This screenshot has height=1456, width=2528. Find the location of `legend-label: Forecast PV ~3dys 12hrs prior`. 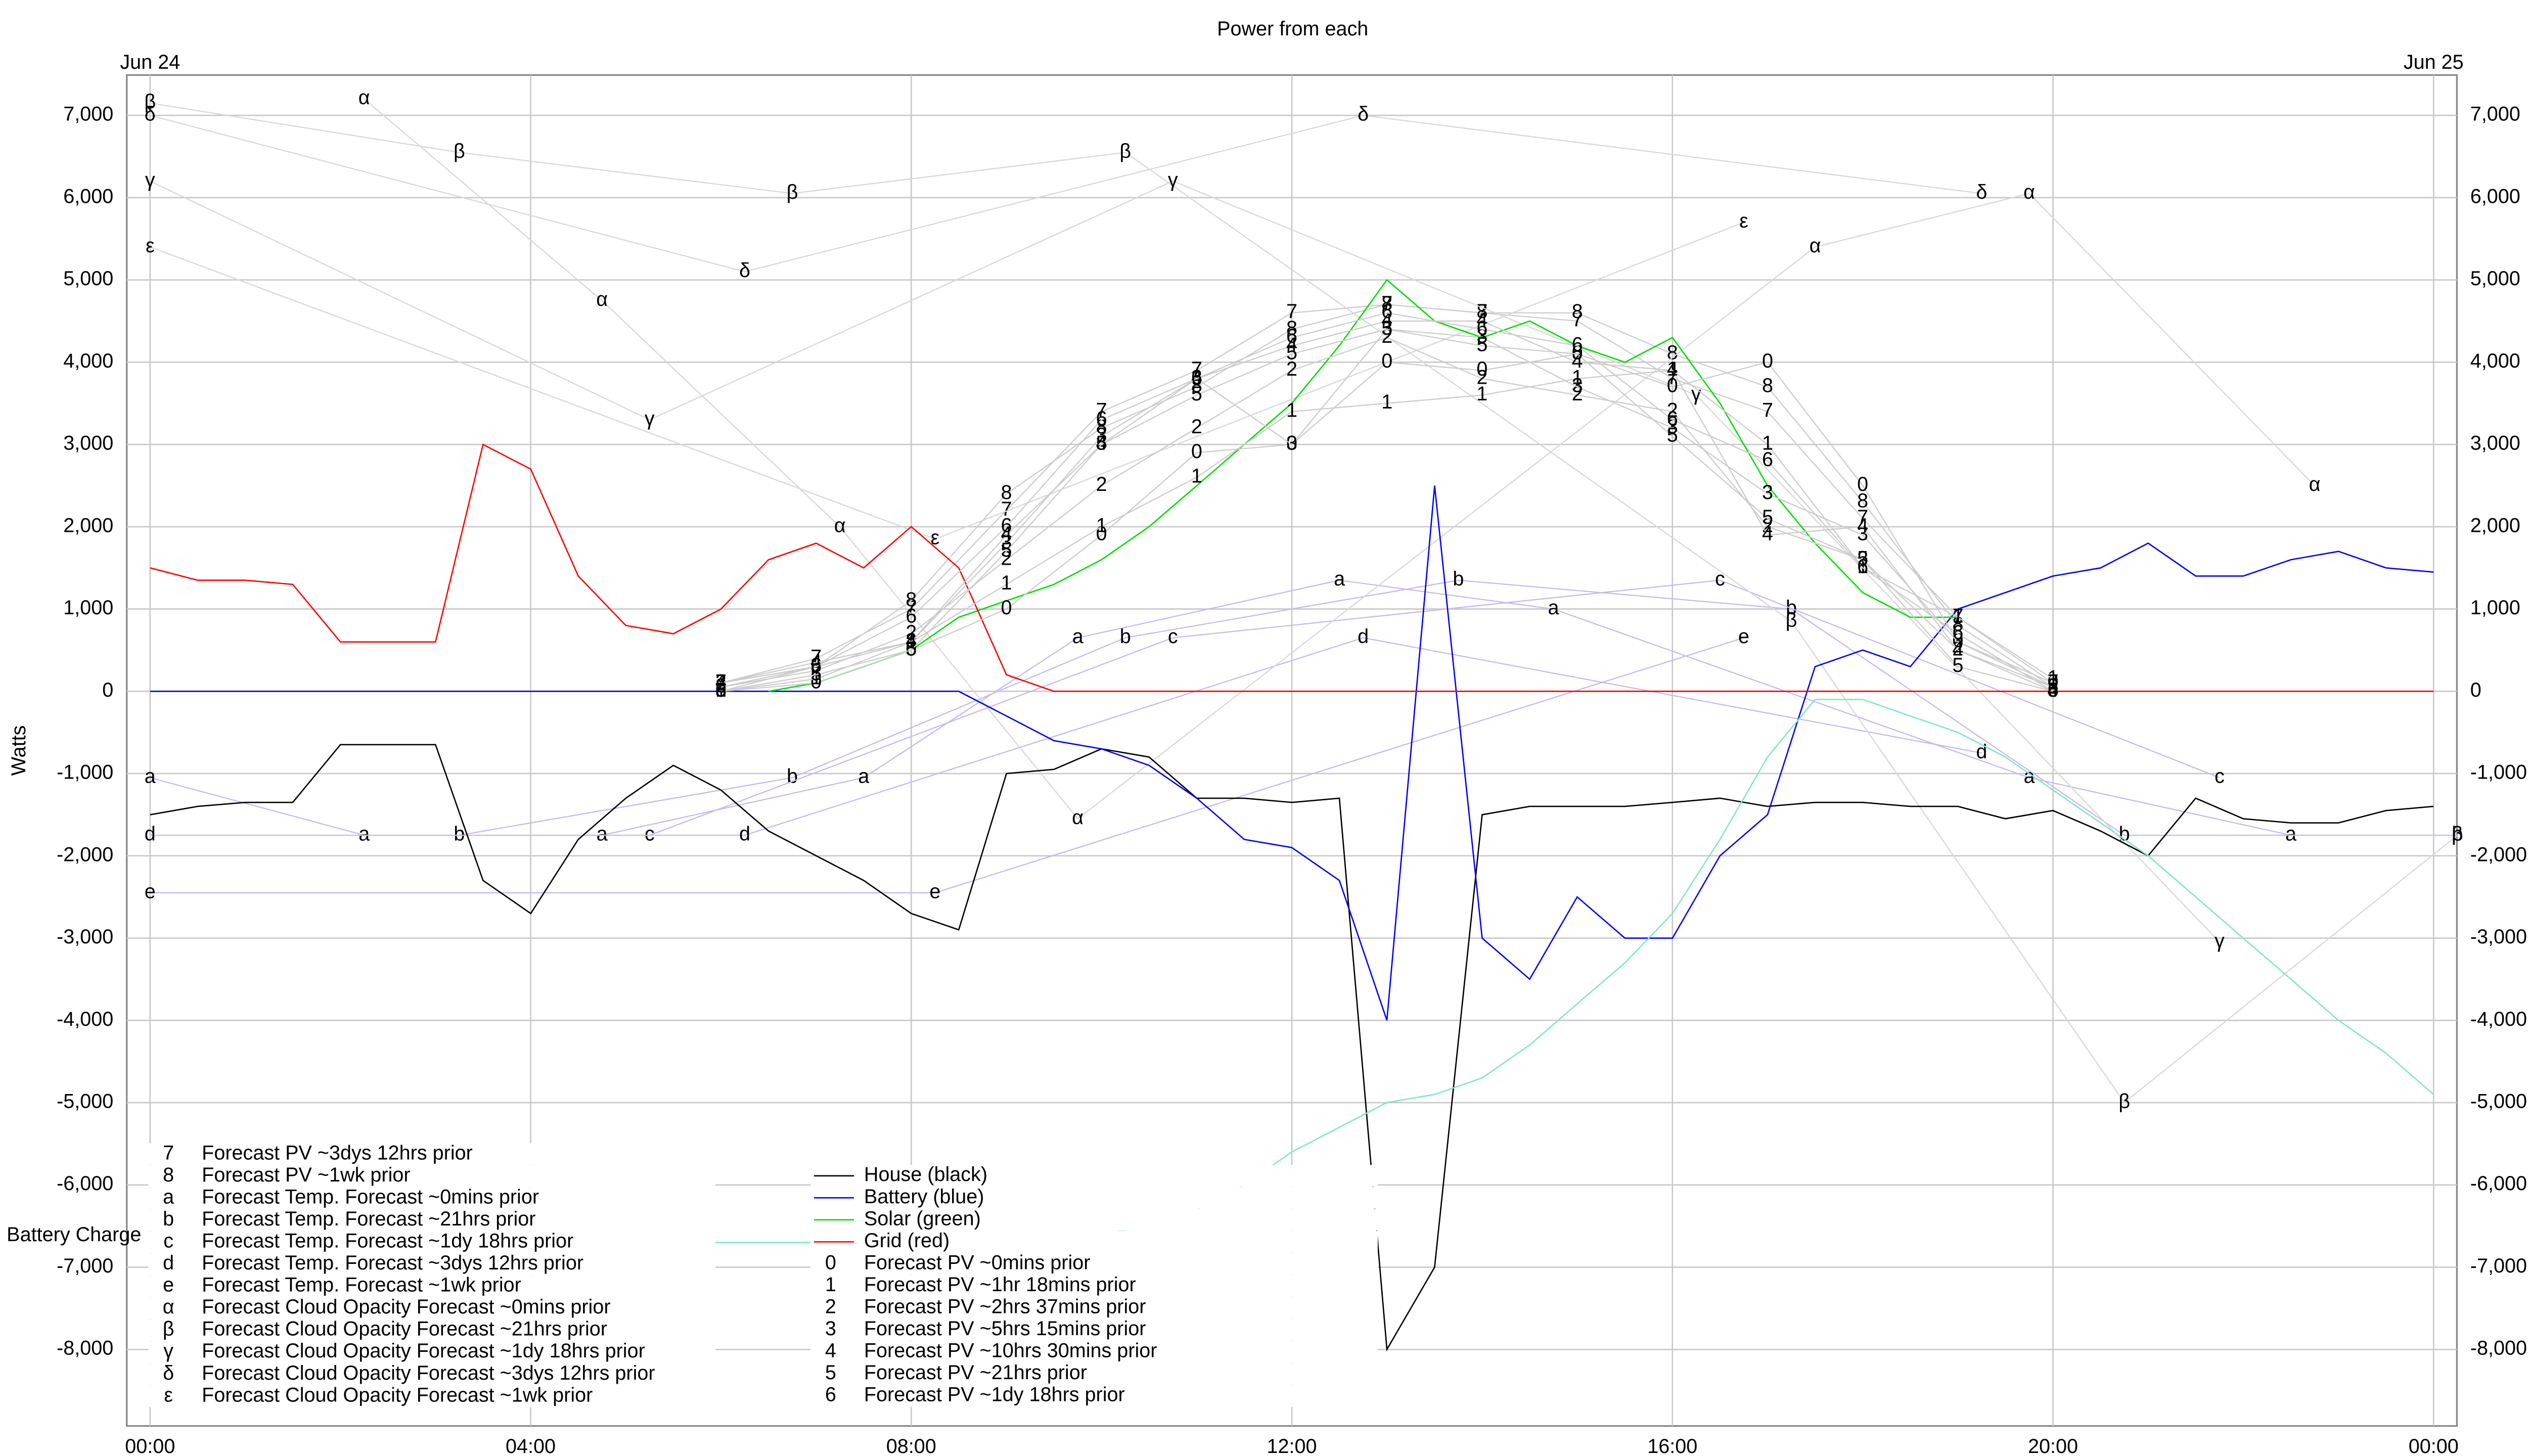

legend-label: Forecast PV ~3dys 12hrs prior is located at coordinates (338, 1153).